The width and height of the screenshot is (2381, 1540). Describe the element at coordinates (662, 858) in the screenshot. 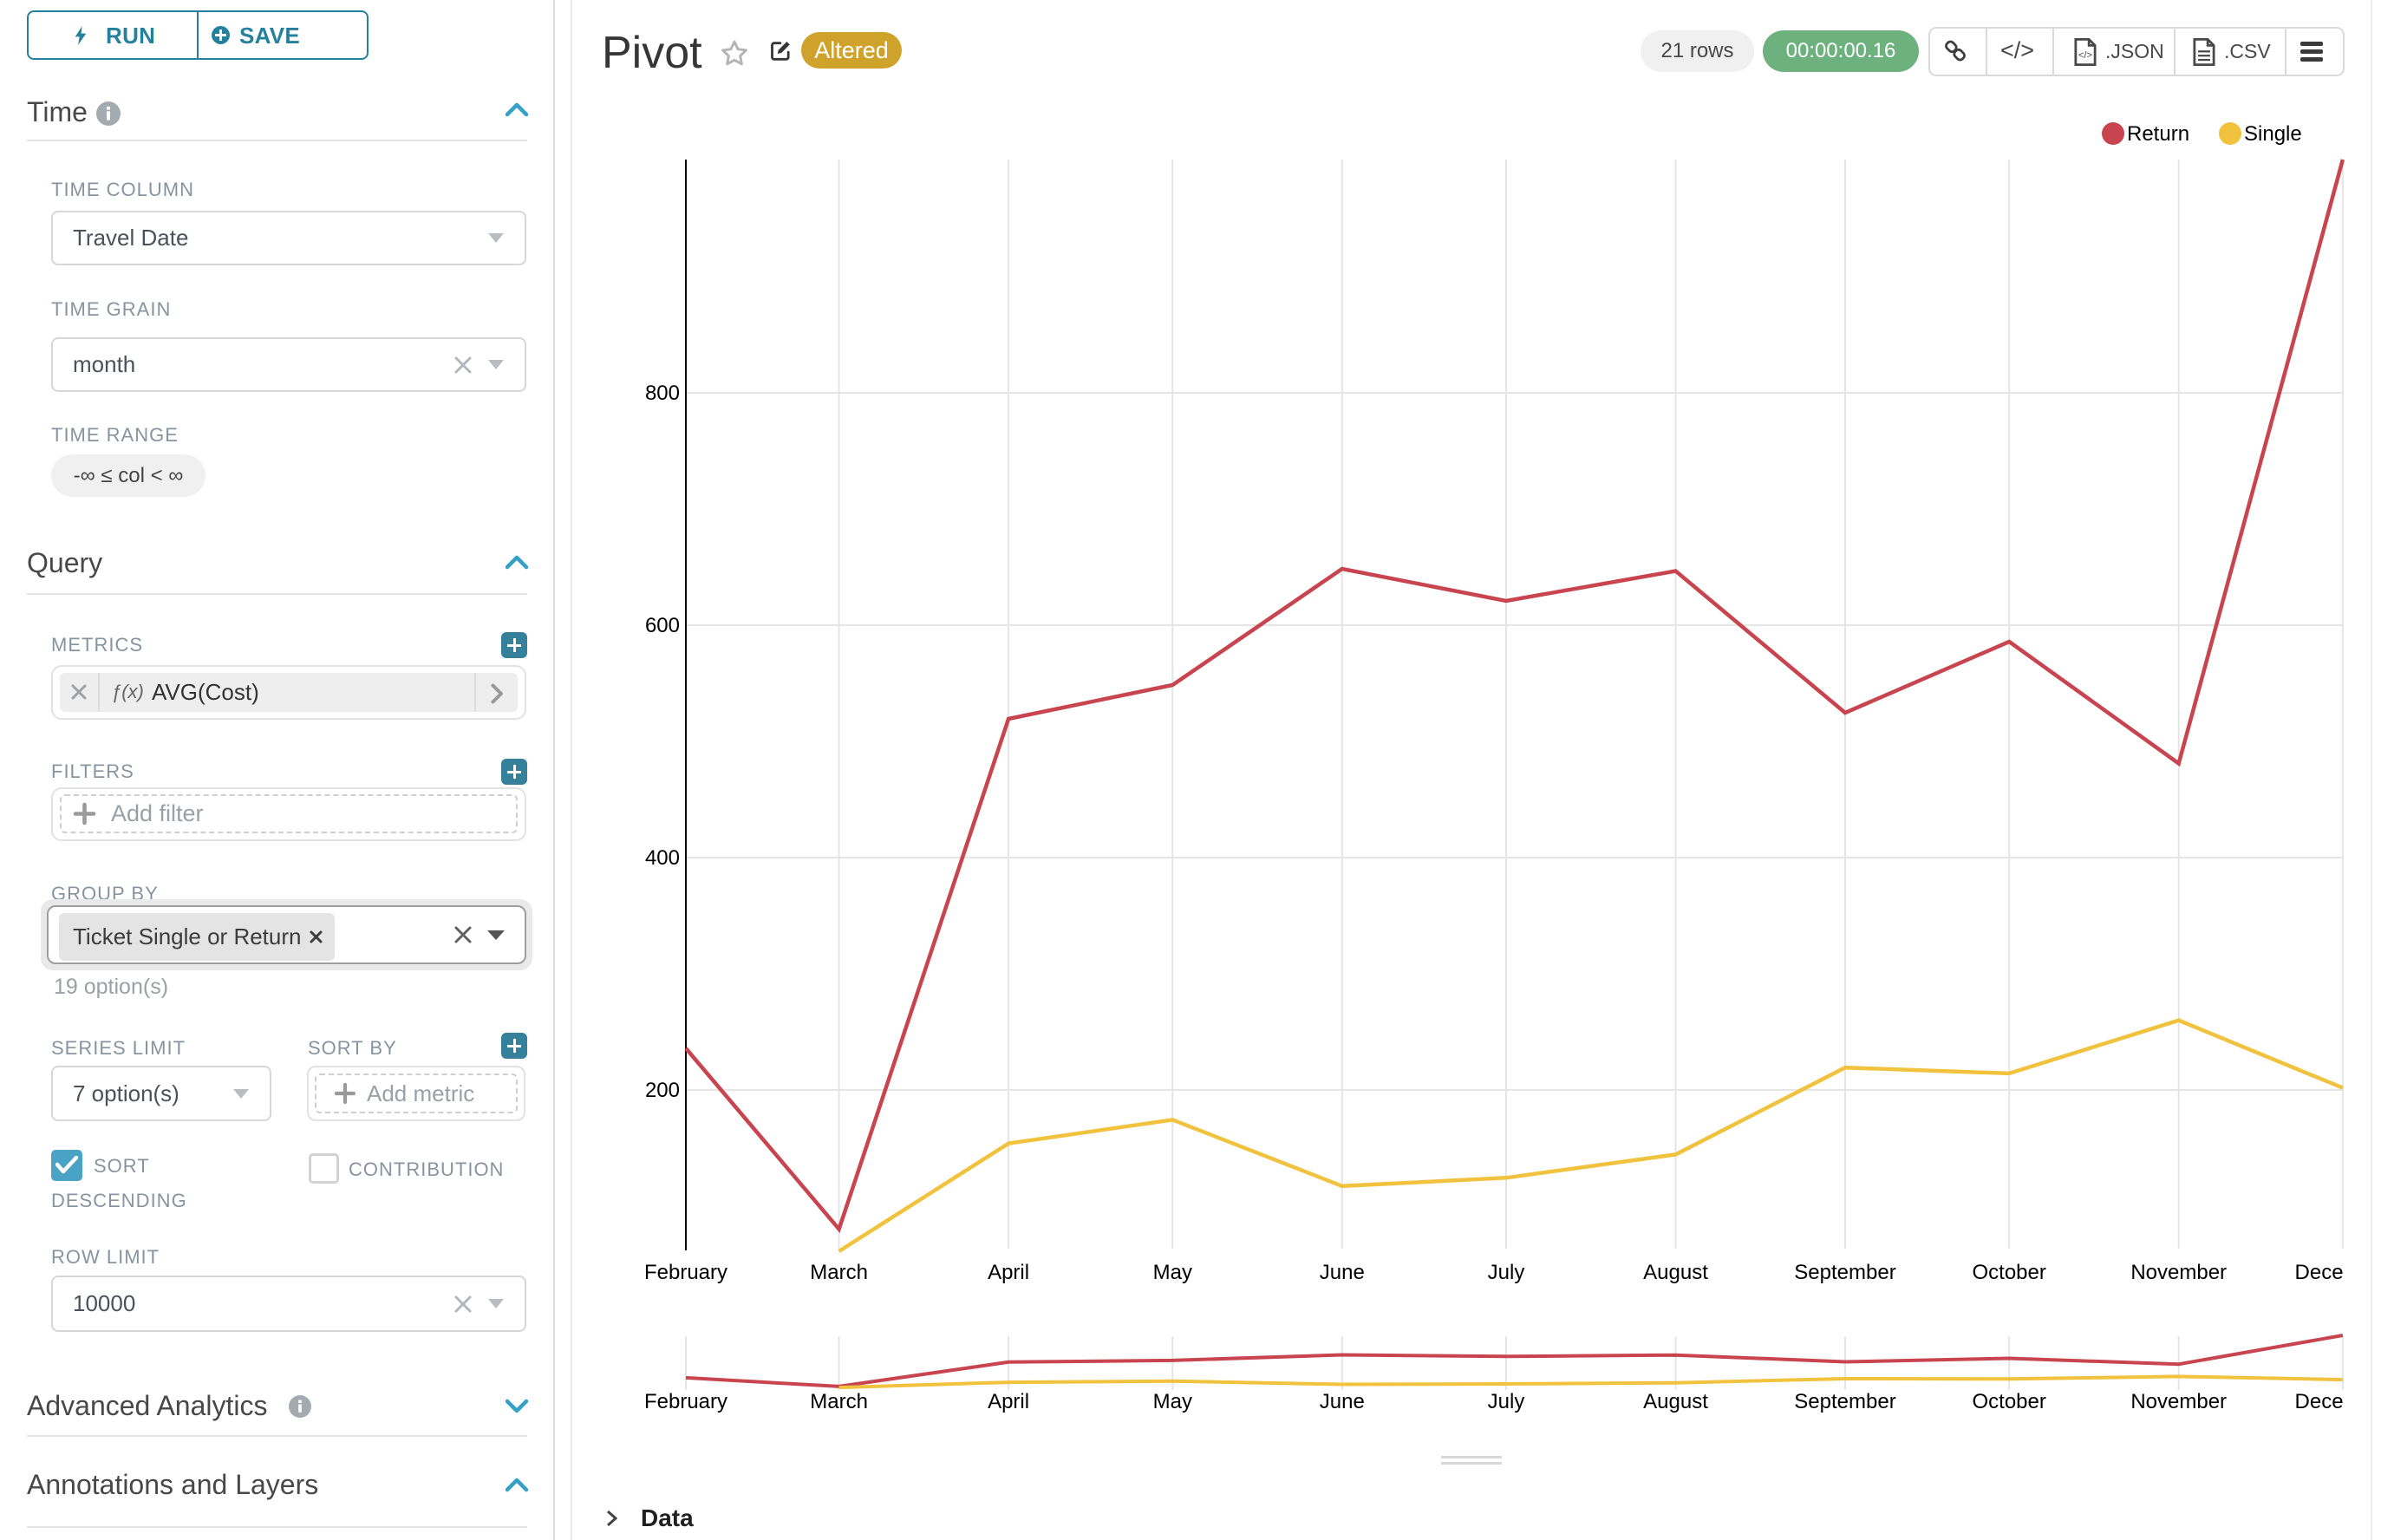

I see `svg-text: 400` at that location.